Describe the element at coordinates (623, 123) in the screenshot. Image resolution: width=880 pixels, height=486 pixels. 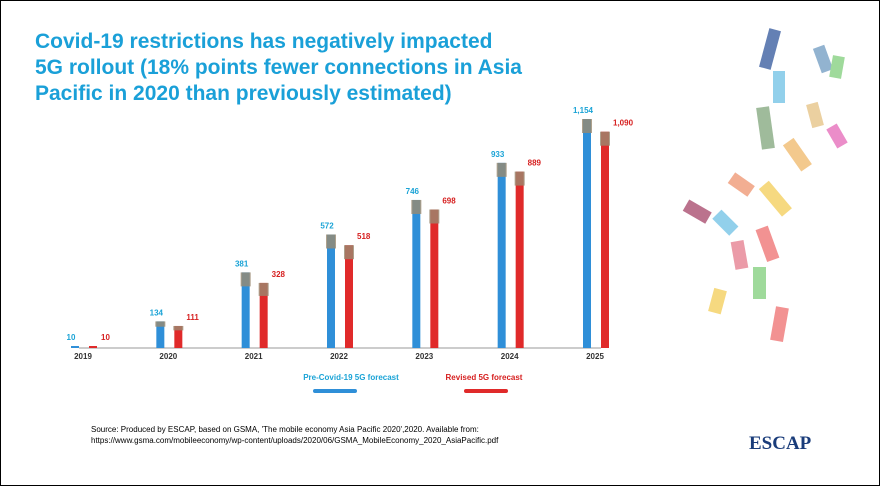
I see `value-label: 1,090` at that location.